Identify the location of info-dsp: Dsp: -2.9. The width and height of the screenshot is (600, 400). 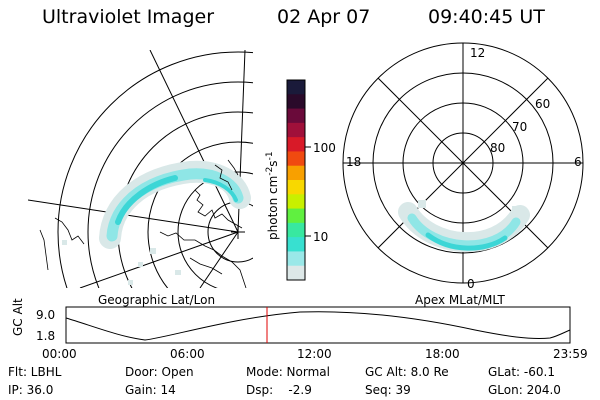
(279, 390).